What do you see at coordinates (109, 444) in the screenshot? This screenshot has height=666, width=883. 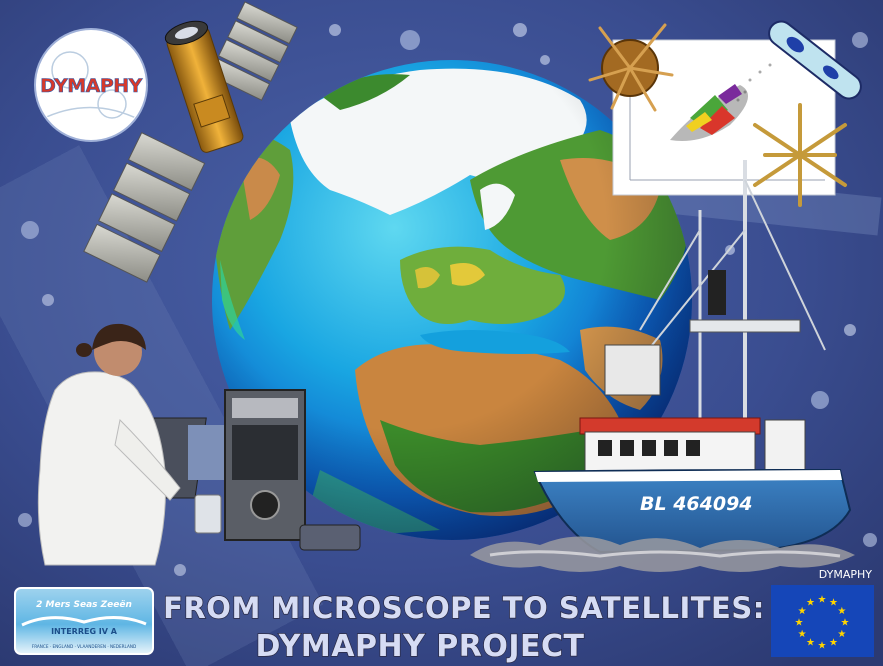 I see `scientist-figure` at bounding box center [109, 444].